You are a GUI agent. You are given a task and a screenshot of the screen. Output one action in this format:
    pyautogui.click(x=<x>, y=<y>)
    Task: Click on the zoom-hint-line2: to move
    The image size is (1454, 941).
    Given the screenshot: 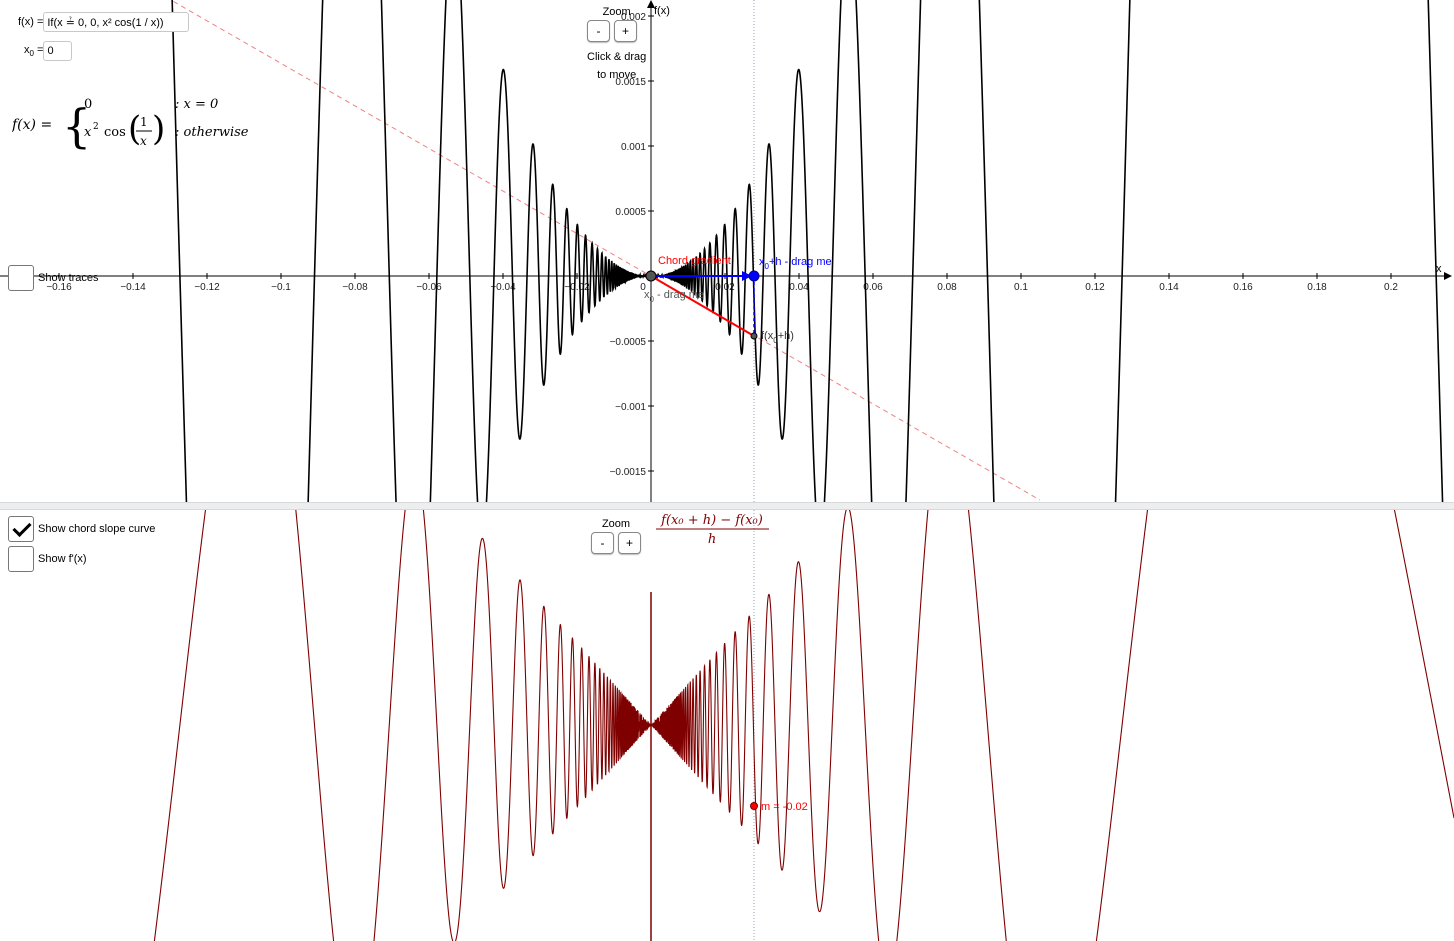 What is the action you would take?
    pyautogui.click(x=617, y=75)
    